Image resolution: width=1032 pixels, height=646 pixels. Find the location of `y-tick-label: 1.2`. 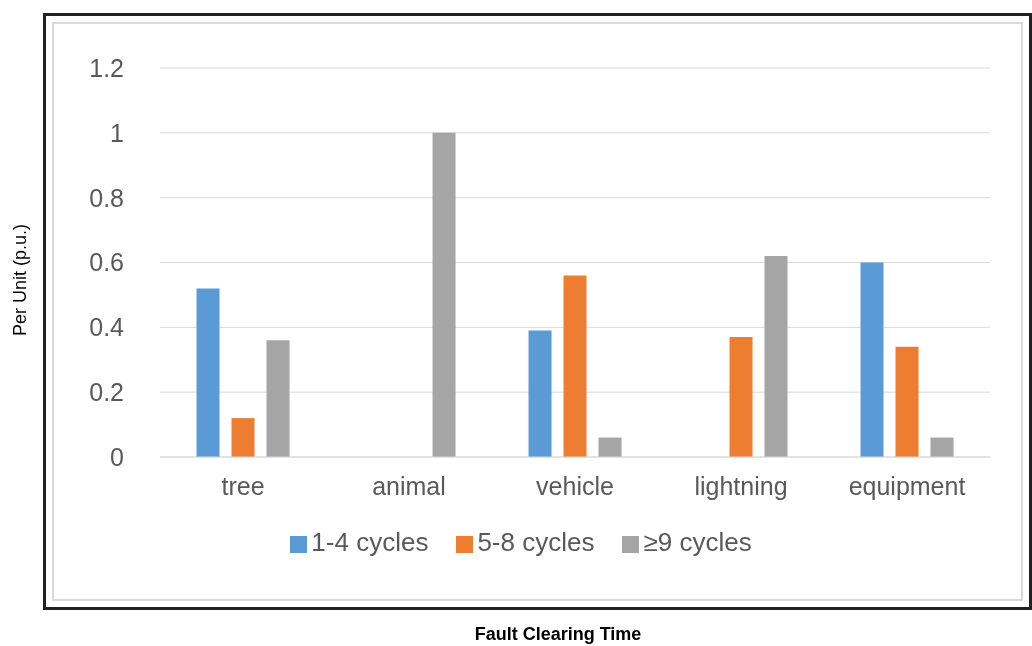

y-tick-label: 1.2 is located at coordinates (106, 67).